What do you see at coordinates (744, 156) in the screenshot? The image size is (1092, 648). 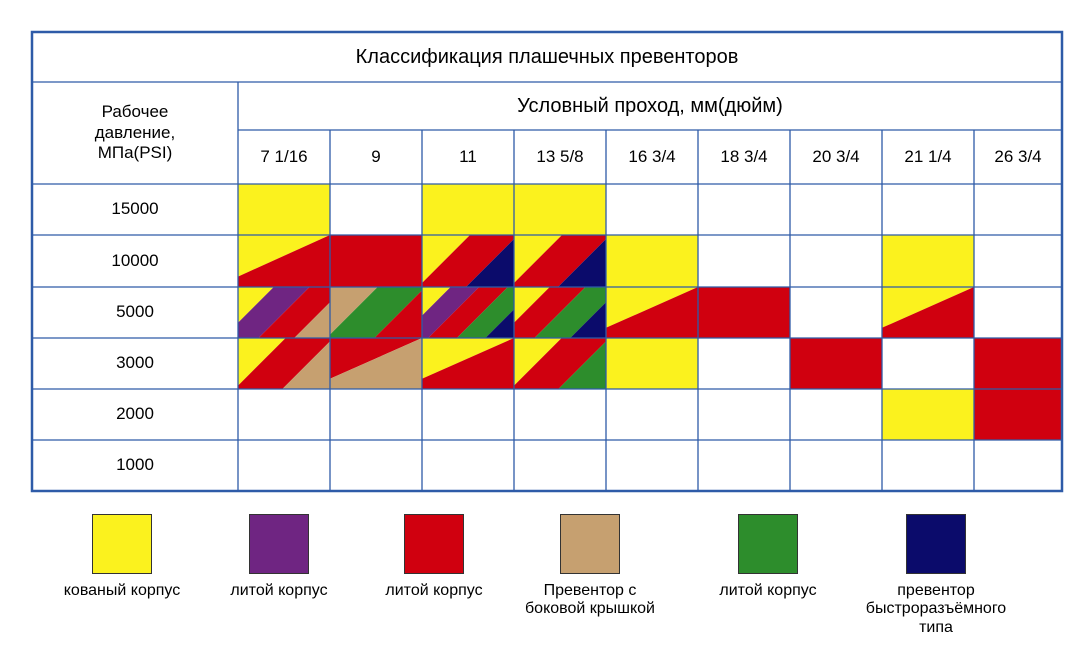 I see `bore-size-label: 18 3/4` at bounding box center [744, 156].